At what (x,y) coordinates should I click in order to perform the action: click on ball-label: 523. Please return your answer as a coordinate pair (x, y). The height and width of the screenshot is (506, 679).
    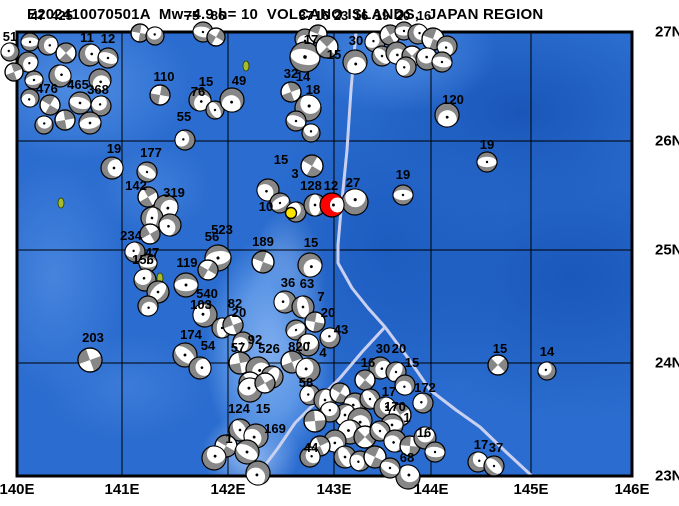
    Looking at the image, I should click on (222, 229).